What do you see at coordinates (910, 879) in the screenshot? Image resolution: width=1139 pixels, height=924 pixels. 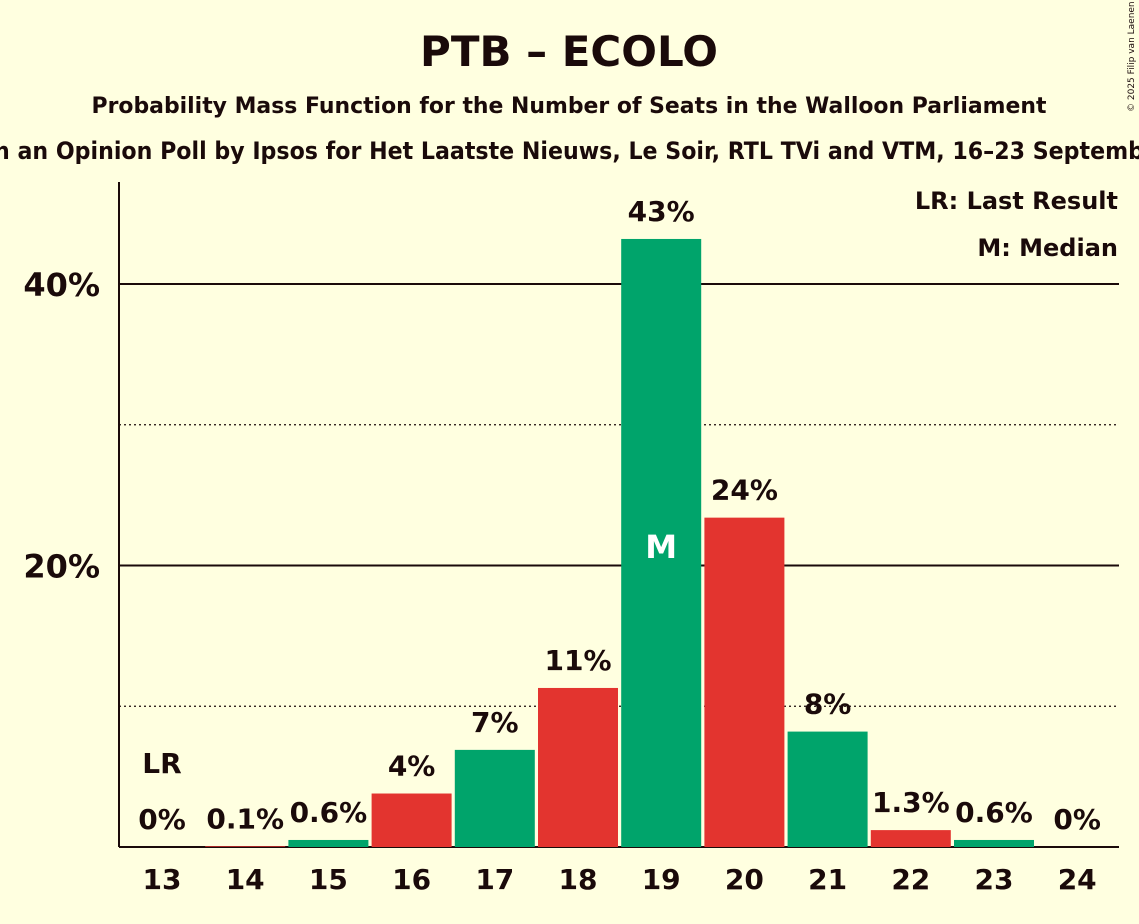 I see `x-tick-label: 22` at bounding box center [910, 879].